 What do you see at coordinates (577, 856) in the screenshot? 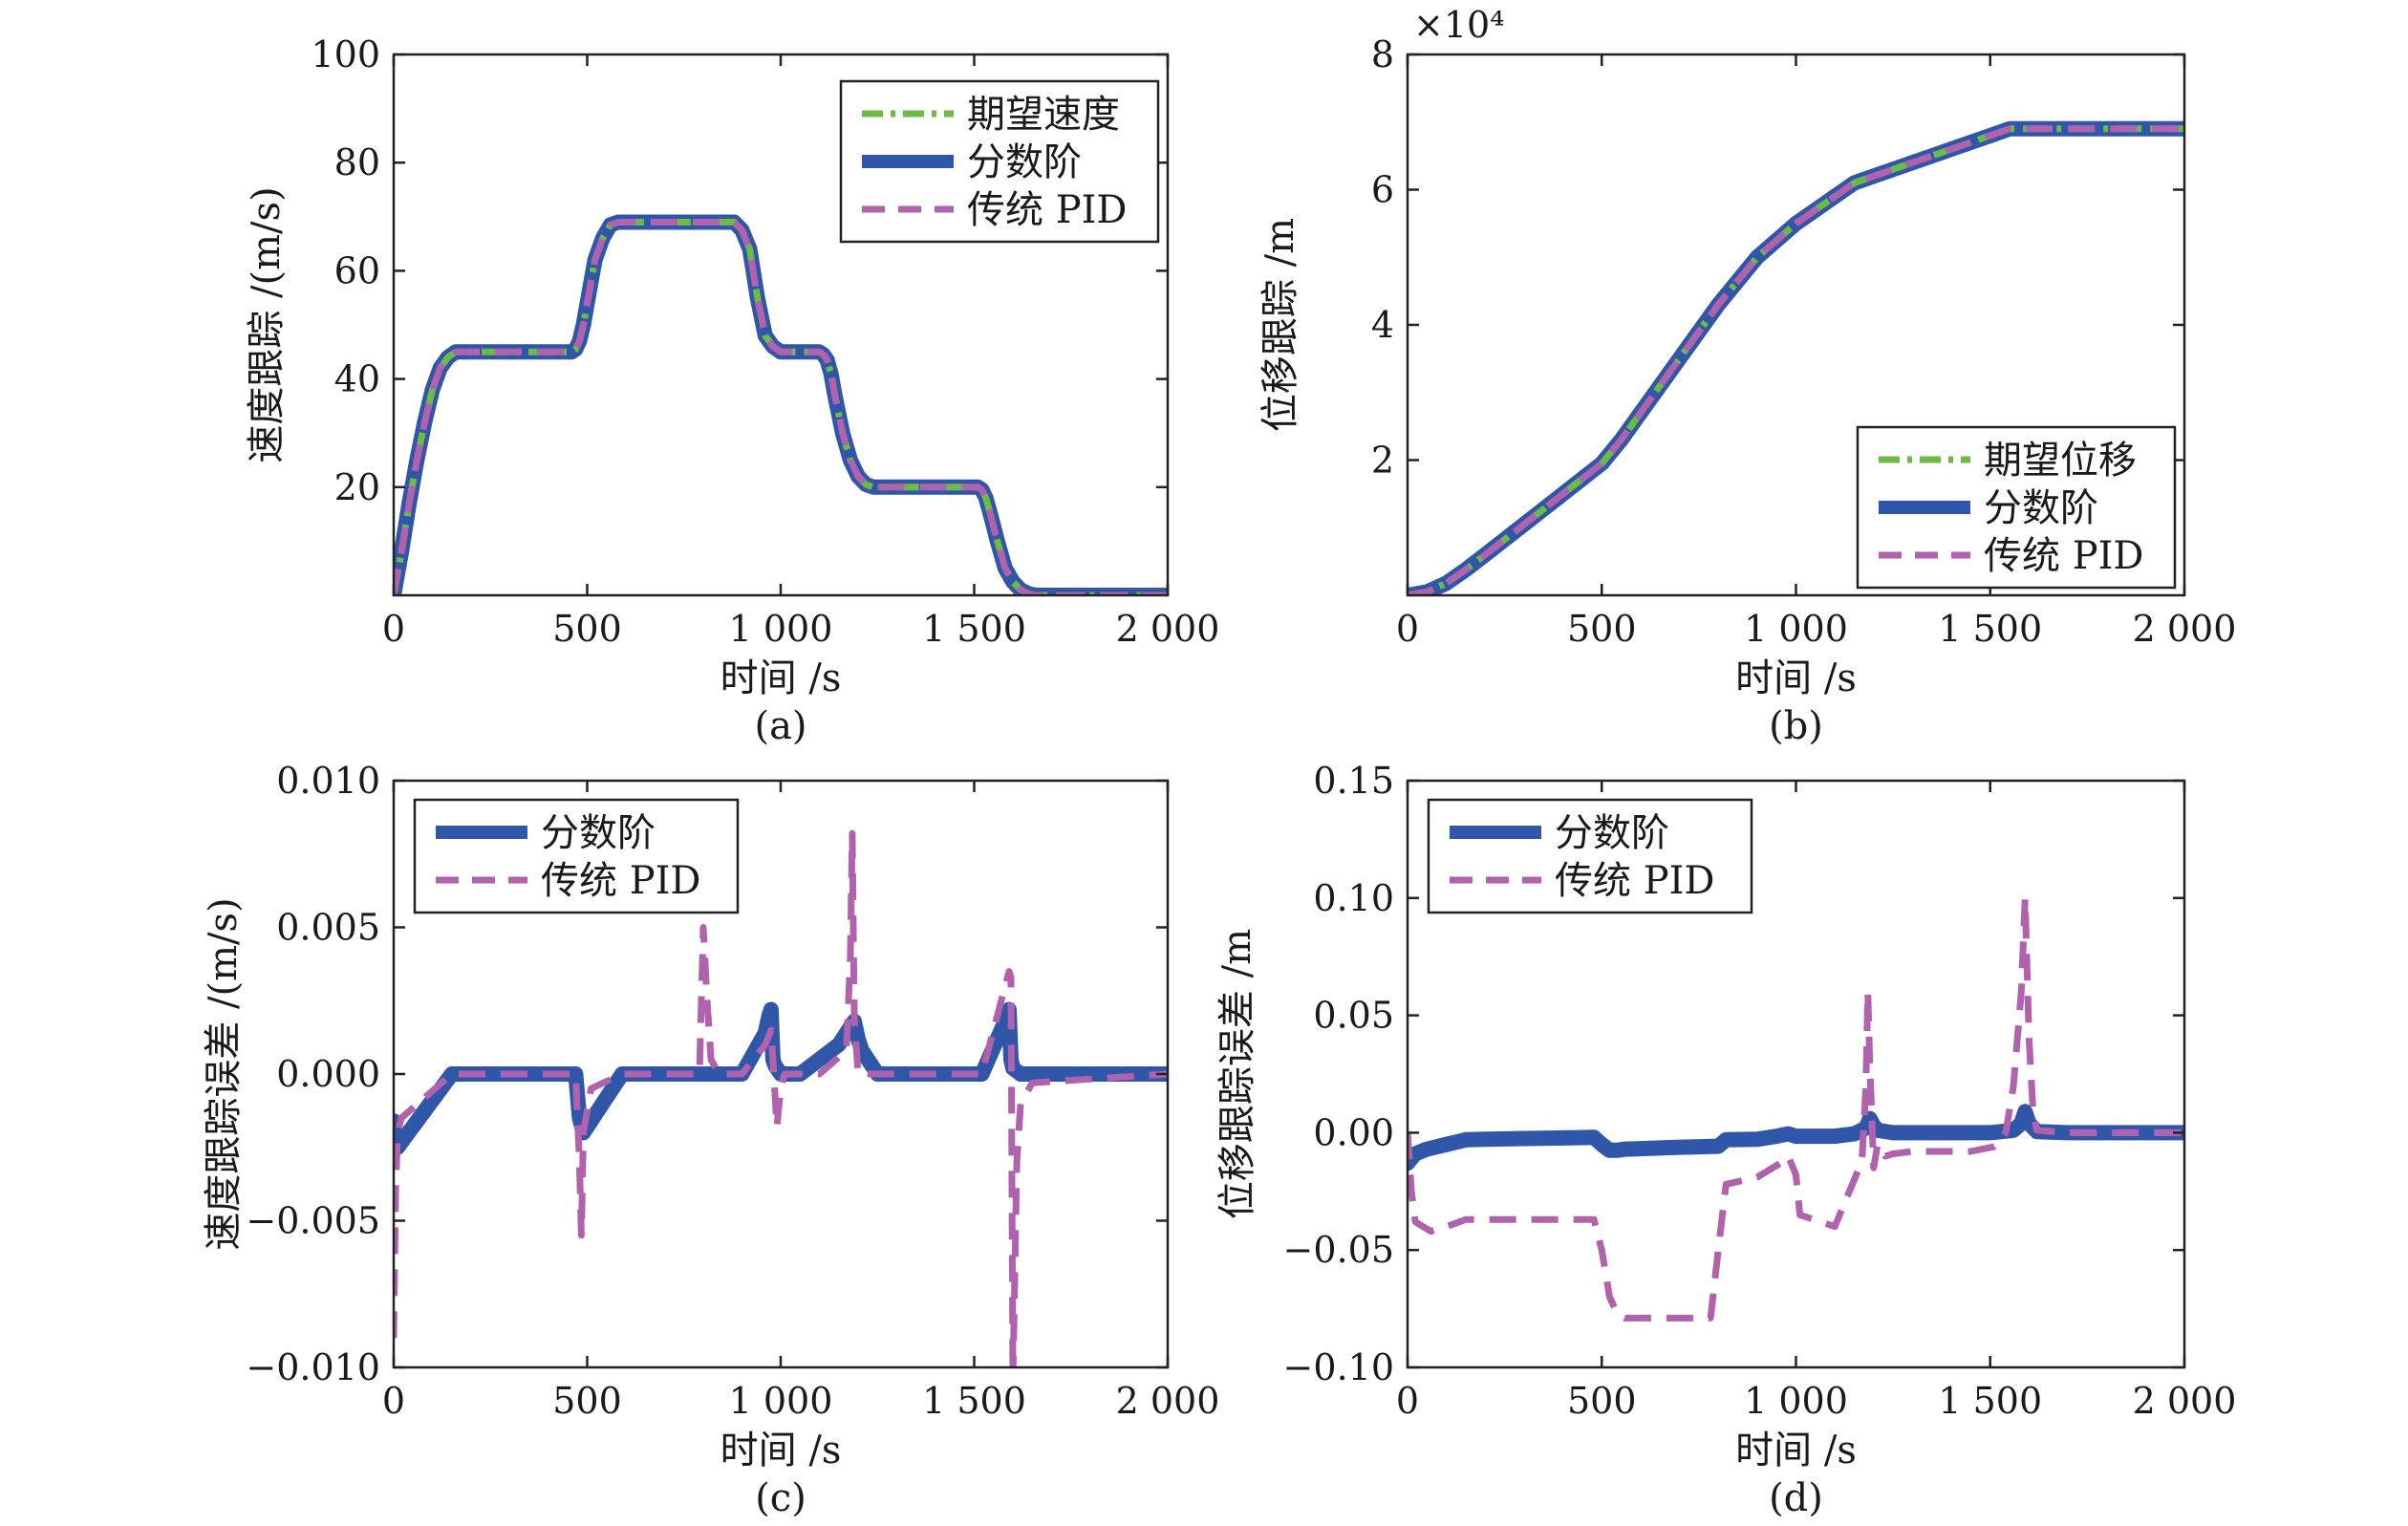
I see `panel-c-legend-box` at bounding box center [577, 856].